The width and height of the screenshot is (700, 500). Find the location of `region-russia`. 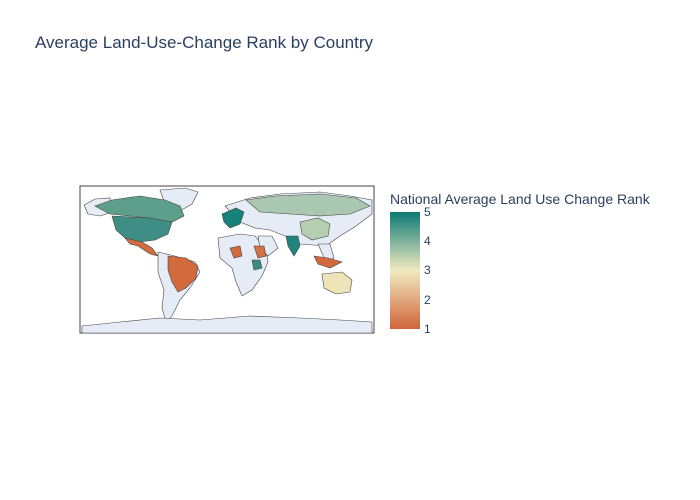

region-russia is located at coordinates (308, 205).